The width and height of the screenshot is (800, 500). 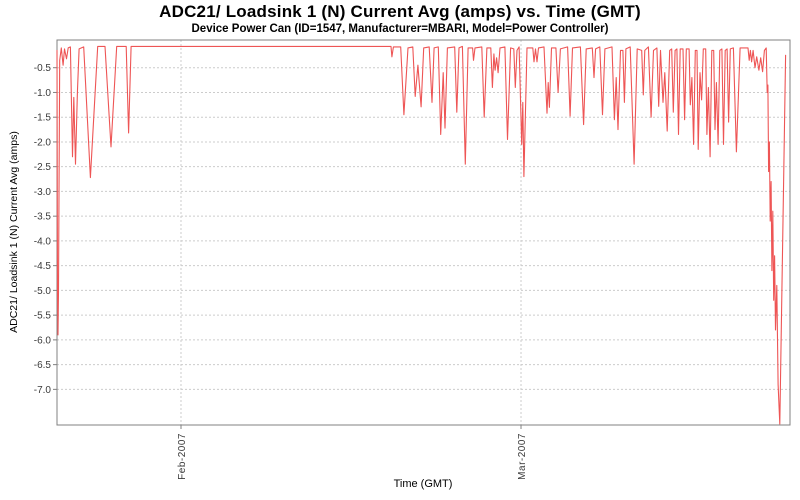 What do you see at coordinates (43, 365) in the screenshot?
I see `y-tick-label: -6.5` at bounding box center [43, 365].